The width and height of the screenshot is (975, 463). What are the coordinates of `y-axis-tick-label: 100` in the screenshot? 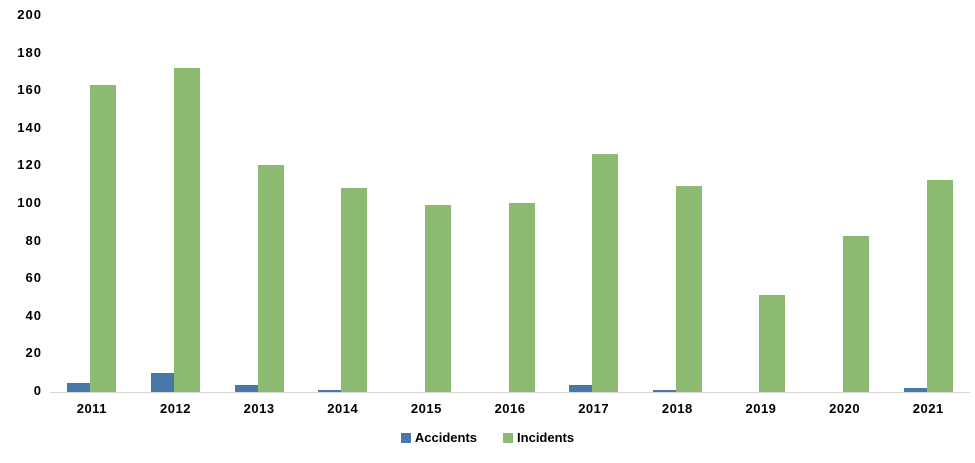 It's located at (29, 202).